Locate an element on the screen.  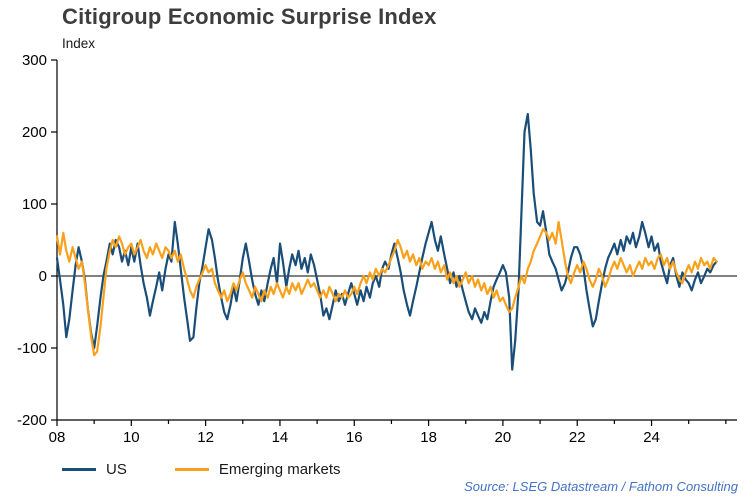
x-tick-label: 08 is located at coordinates (57, 437).